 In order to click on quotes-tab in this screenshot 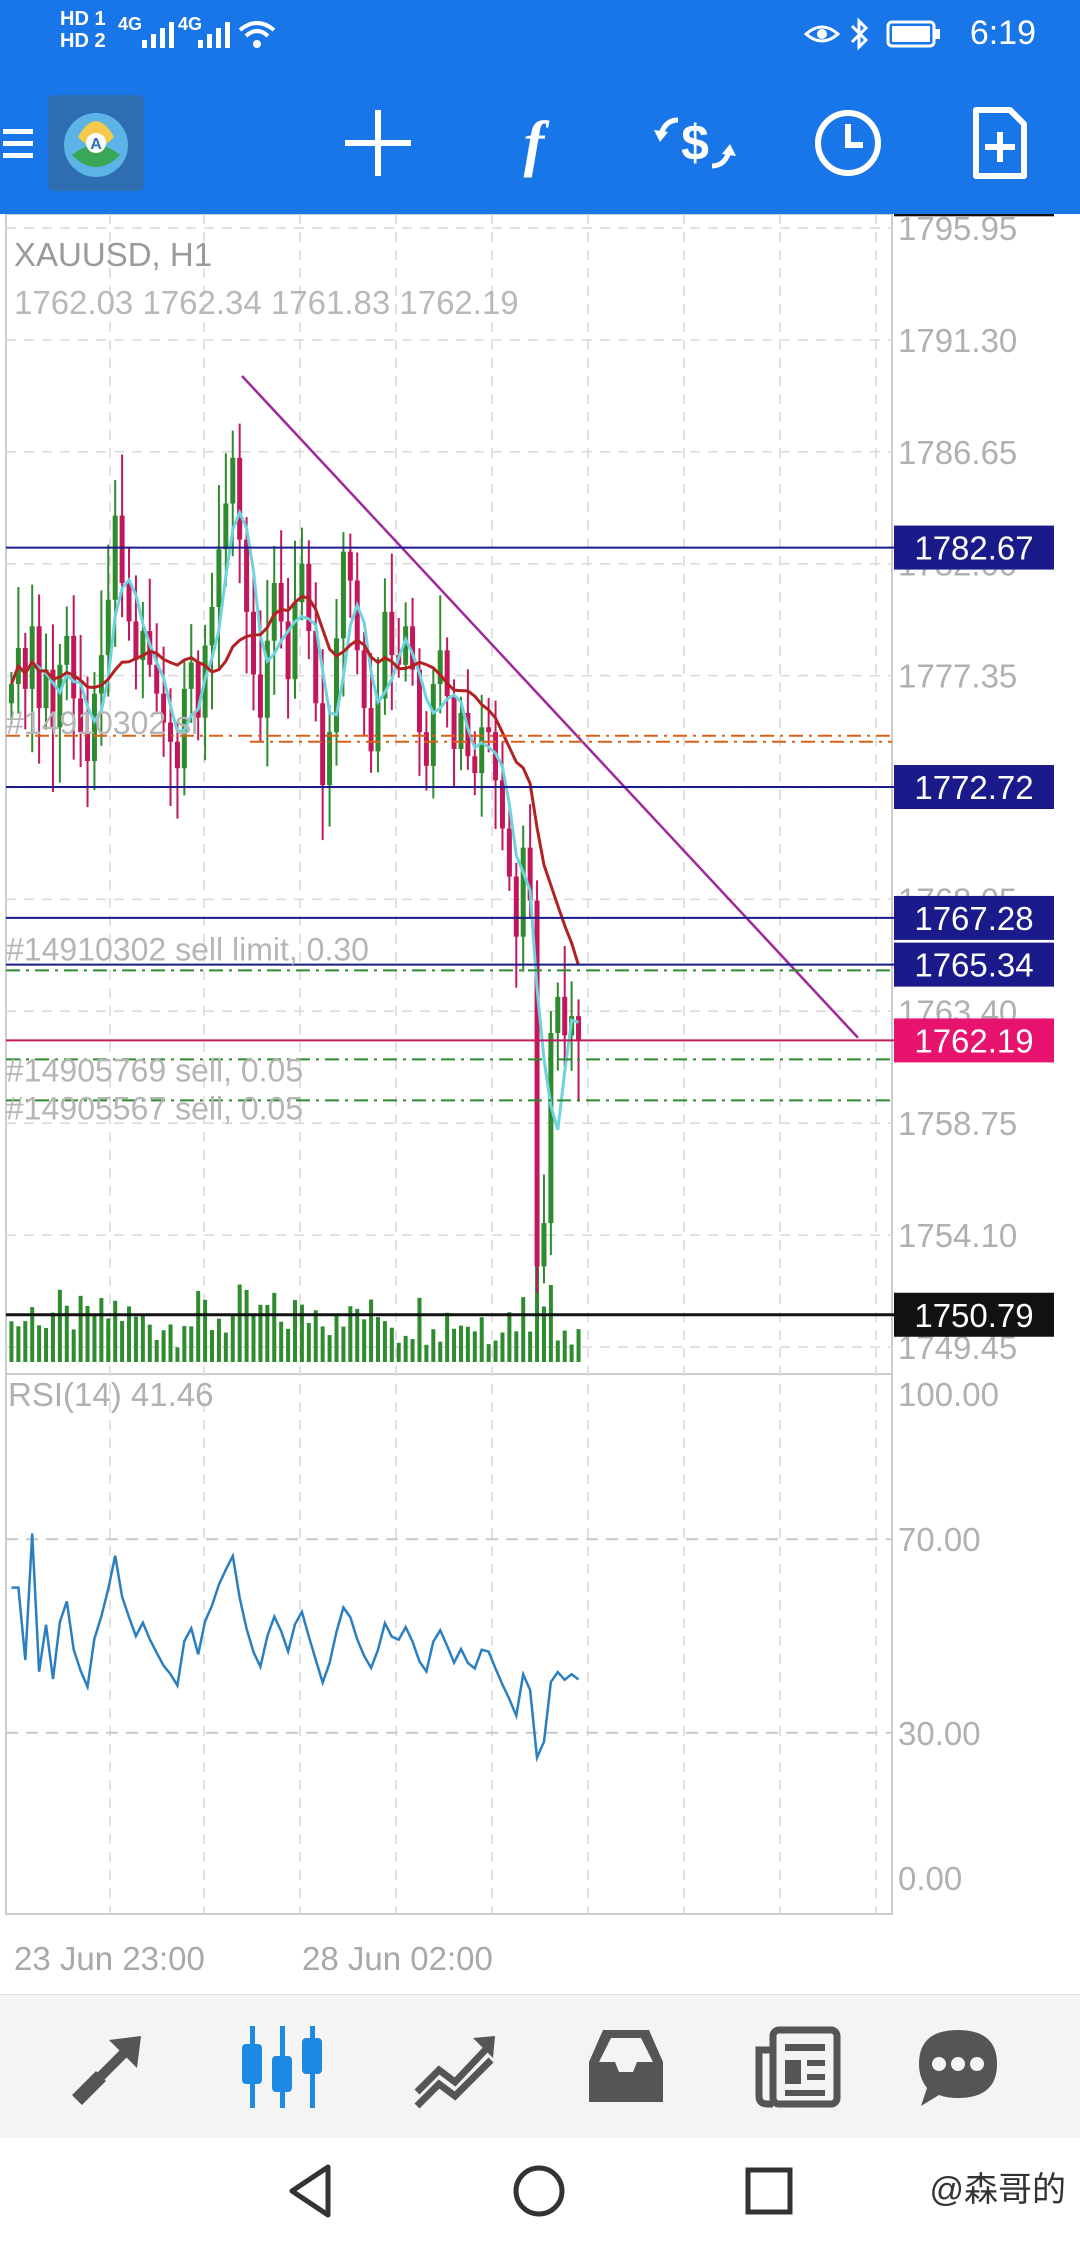, I will do `click(110, 2067)`.